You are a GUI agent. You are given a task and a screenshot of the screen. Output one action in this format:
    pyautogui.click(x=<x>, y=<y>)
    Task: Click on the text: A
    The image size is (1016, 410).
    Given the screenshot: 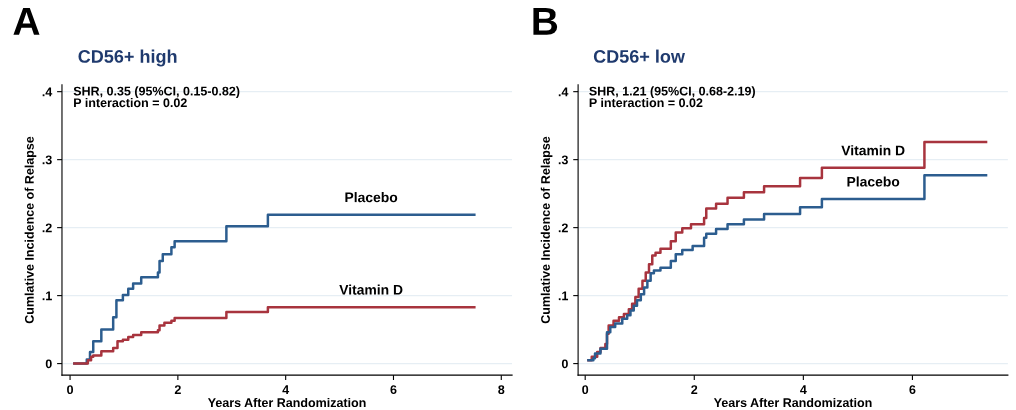 What is the action you would take?
    pyautogui.click(x=26, y=21)
    